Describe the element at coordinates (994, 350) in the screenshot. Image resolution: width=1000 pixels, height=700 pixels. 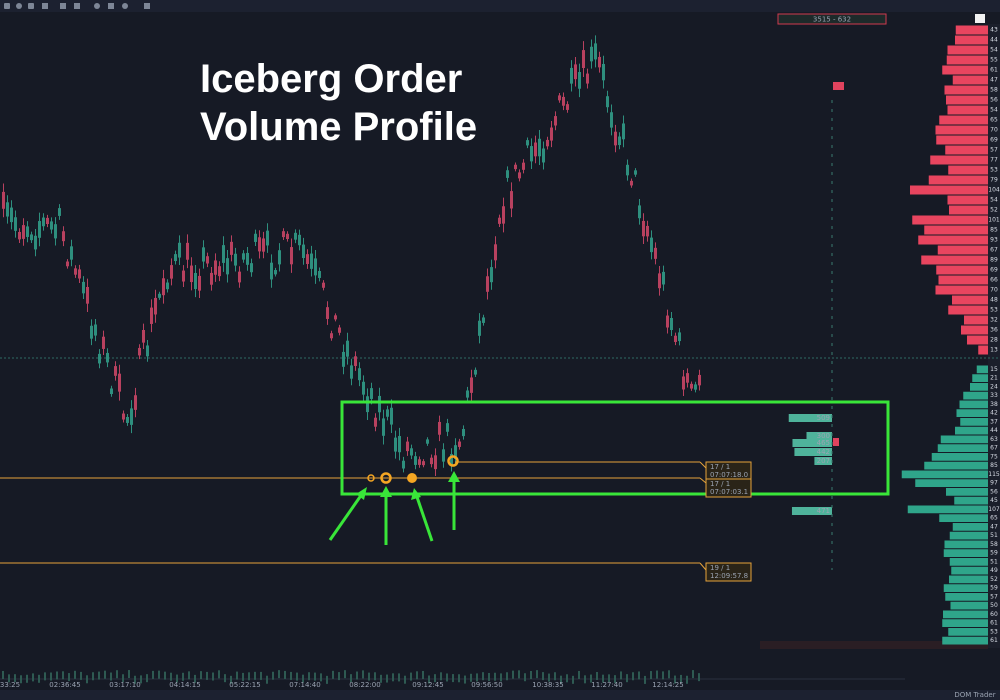
I see `dom-ask-label: 13` at that location.